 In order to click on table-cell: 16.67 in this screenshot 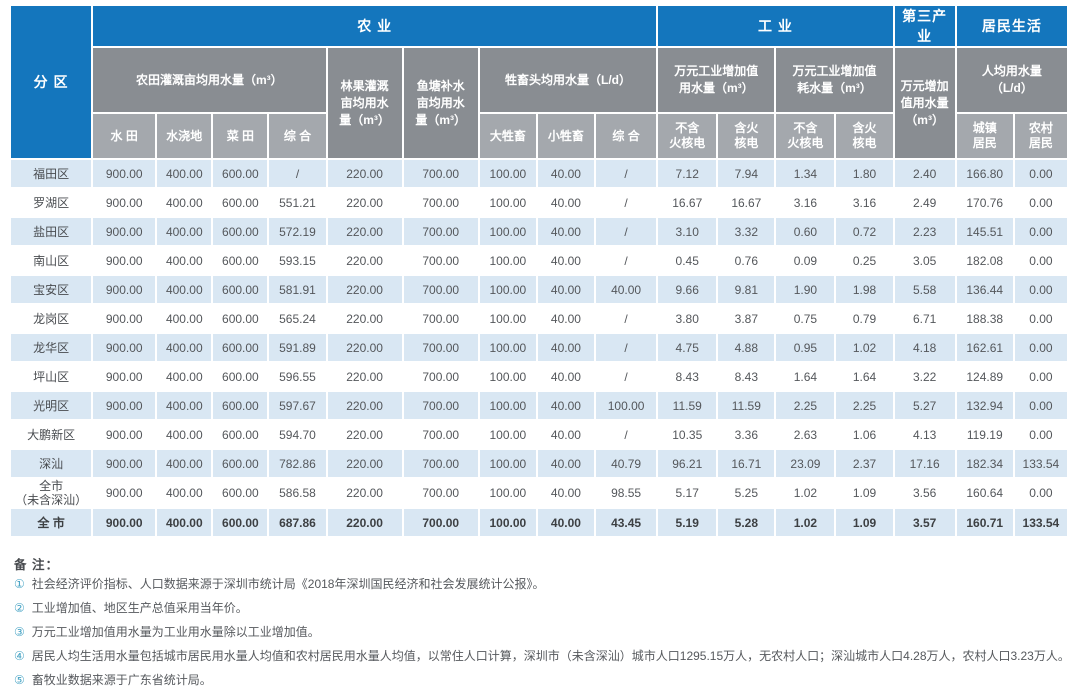, I will do `click(746, 202)`.